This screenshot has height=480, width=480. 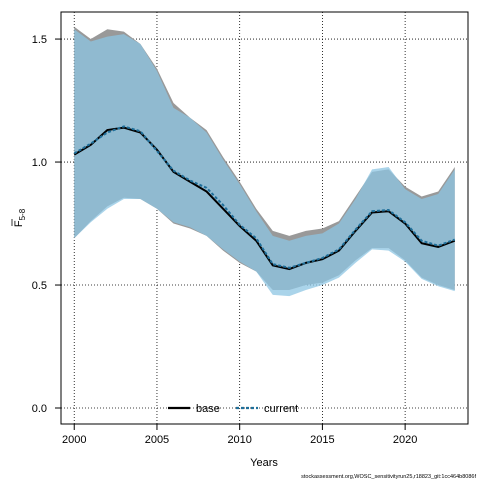 I want to click on x-axis: 2000 2005 2010 2015 2020, so click(x=239, y=435).